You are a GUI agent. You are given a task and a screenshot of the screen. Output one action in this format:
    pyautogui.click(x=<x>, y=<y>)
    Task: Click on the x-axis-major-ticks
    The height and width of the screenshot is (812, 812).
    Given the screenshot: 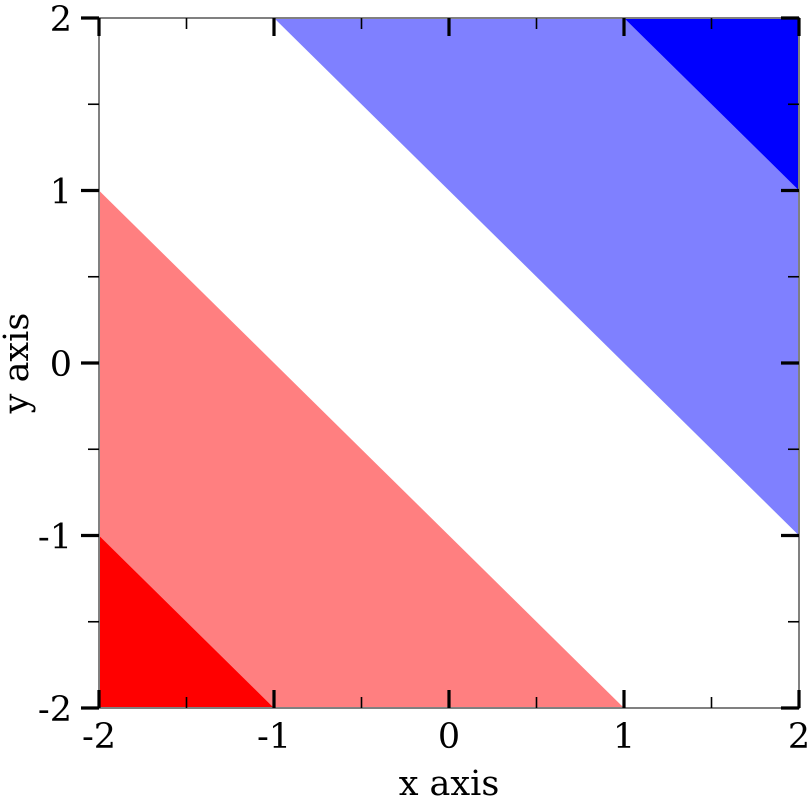 What is the action you would take?
    pyautogui.click(x=449, y=699)
    